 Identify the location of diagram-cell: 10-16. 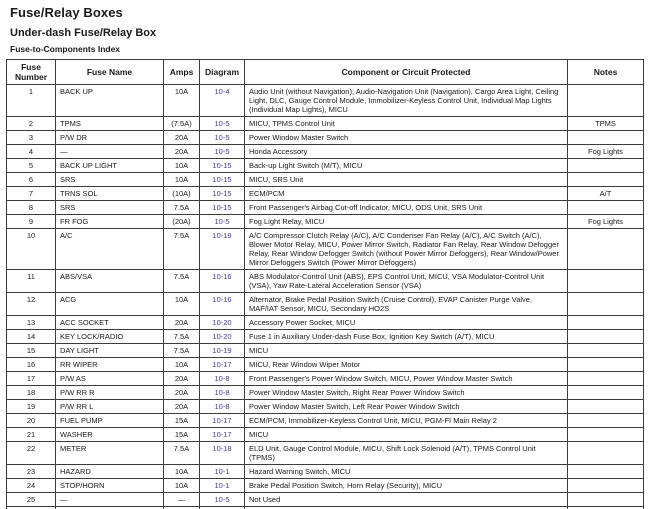
(222, 304).